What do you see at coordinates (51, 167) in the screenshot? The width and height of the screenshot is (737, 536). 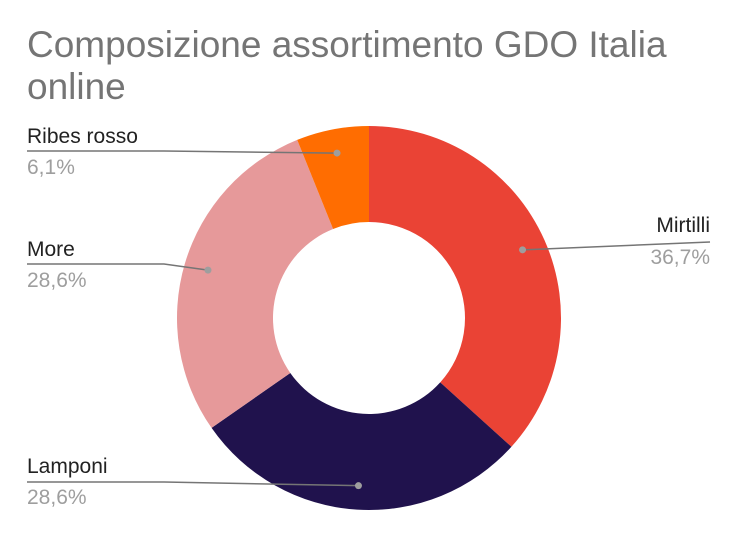 I see `slice-value-label: 6,1%` at bounding box center [51, 167].